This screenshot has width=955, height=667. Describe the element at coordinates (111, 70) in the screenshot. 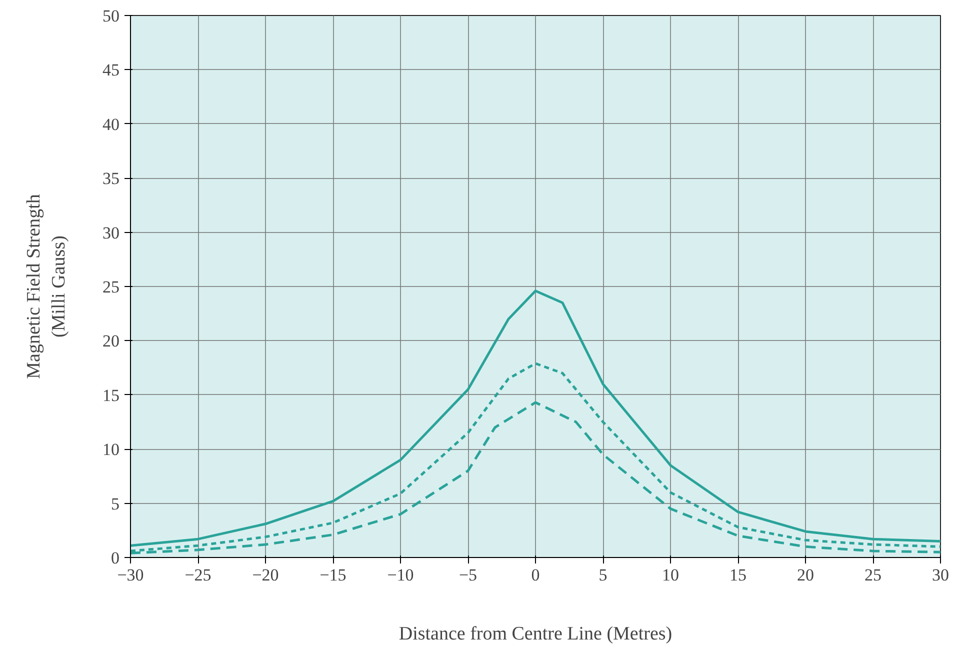

I see `y-tick-label: 45` at that location.